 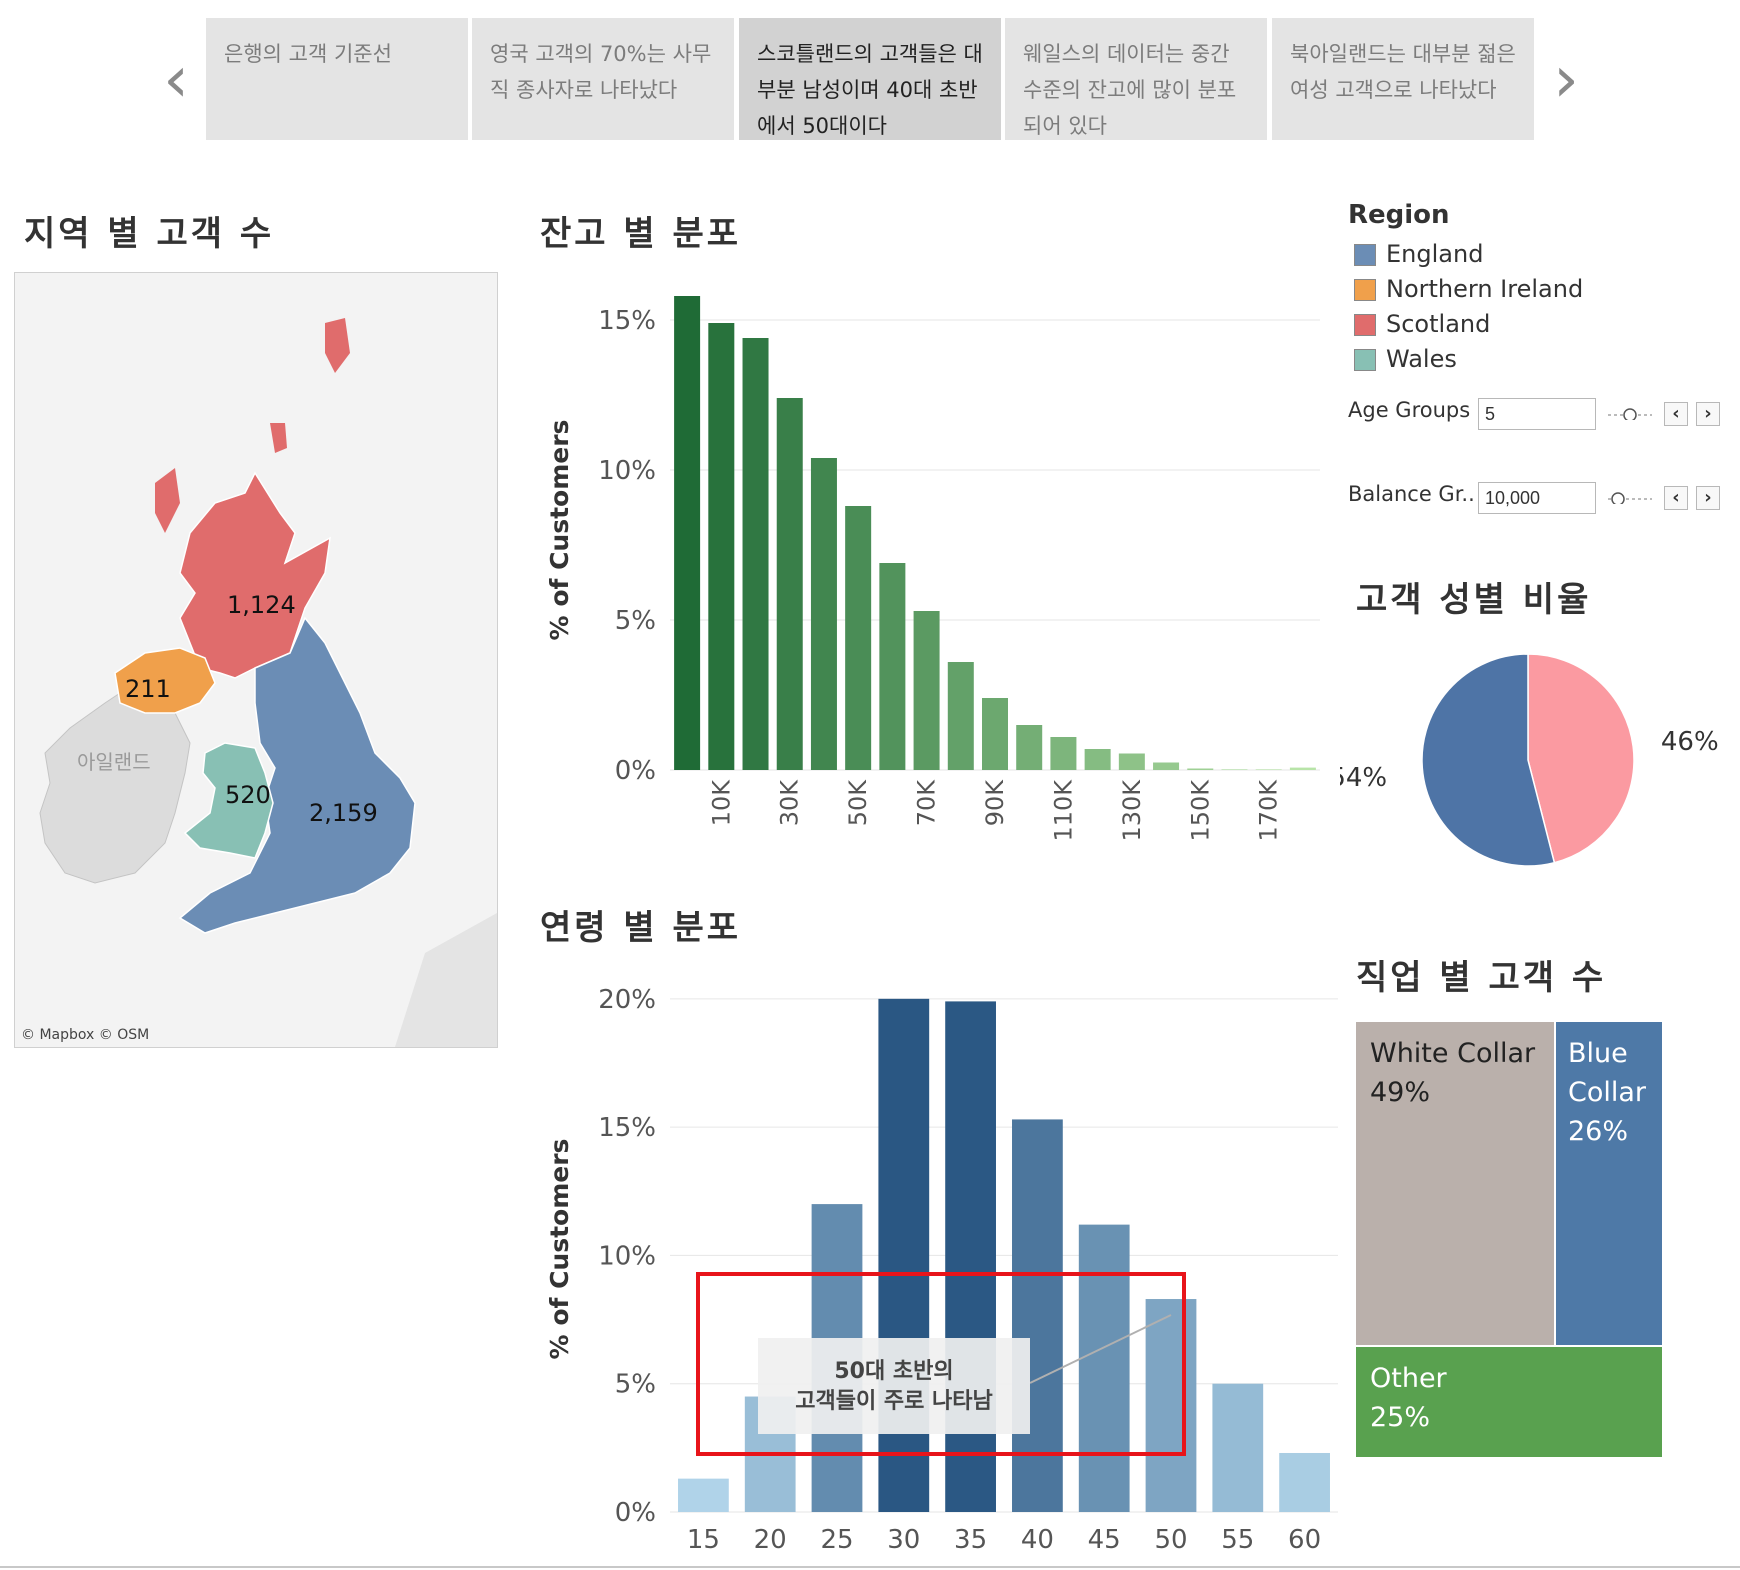 What do you see at coordinates (337, 79) in the screenshot?
I see `story-point-1: 은행의 고객 기준선` at bounding box center [337, 79].